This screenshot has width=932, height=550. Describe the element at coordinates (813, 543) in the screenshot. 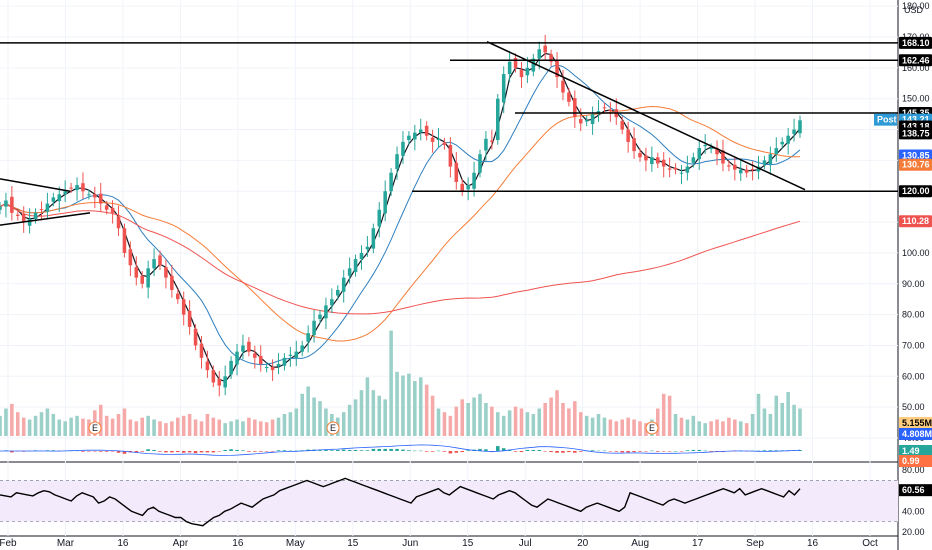

I see `time-tick-label: 16` at that location.